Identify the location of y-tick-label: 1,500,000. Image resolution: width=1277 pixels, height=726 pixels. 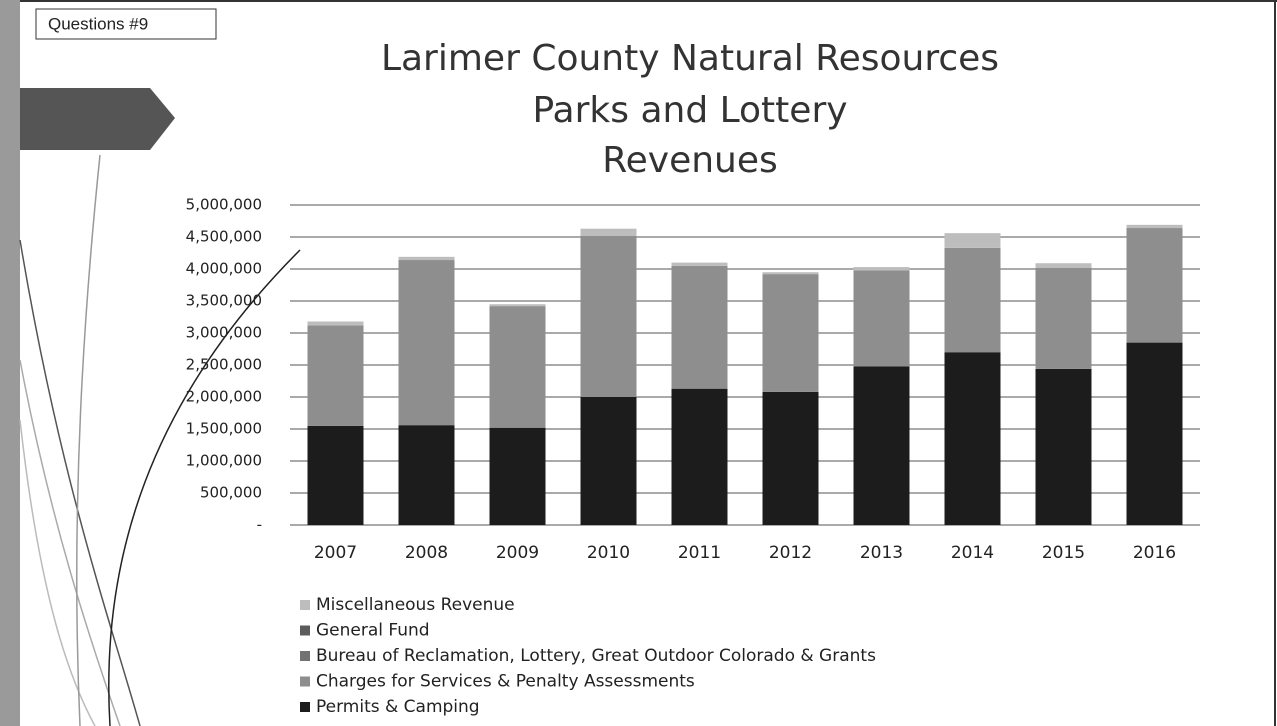
(224, 429).